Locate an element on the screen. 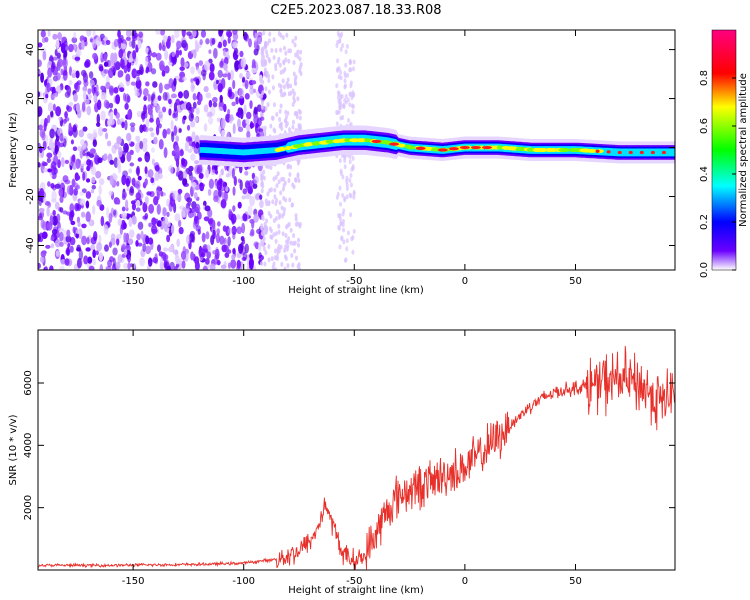 This screenshot has width=750, height=600. signal-patch is located at coordinates (411, 147).